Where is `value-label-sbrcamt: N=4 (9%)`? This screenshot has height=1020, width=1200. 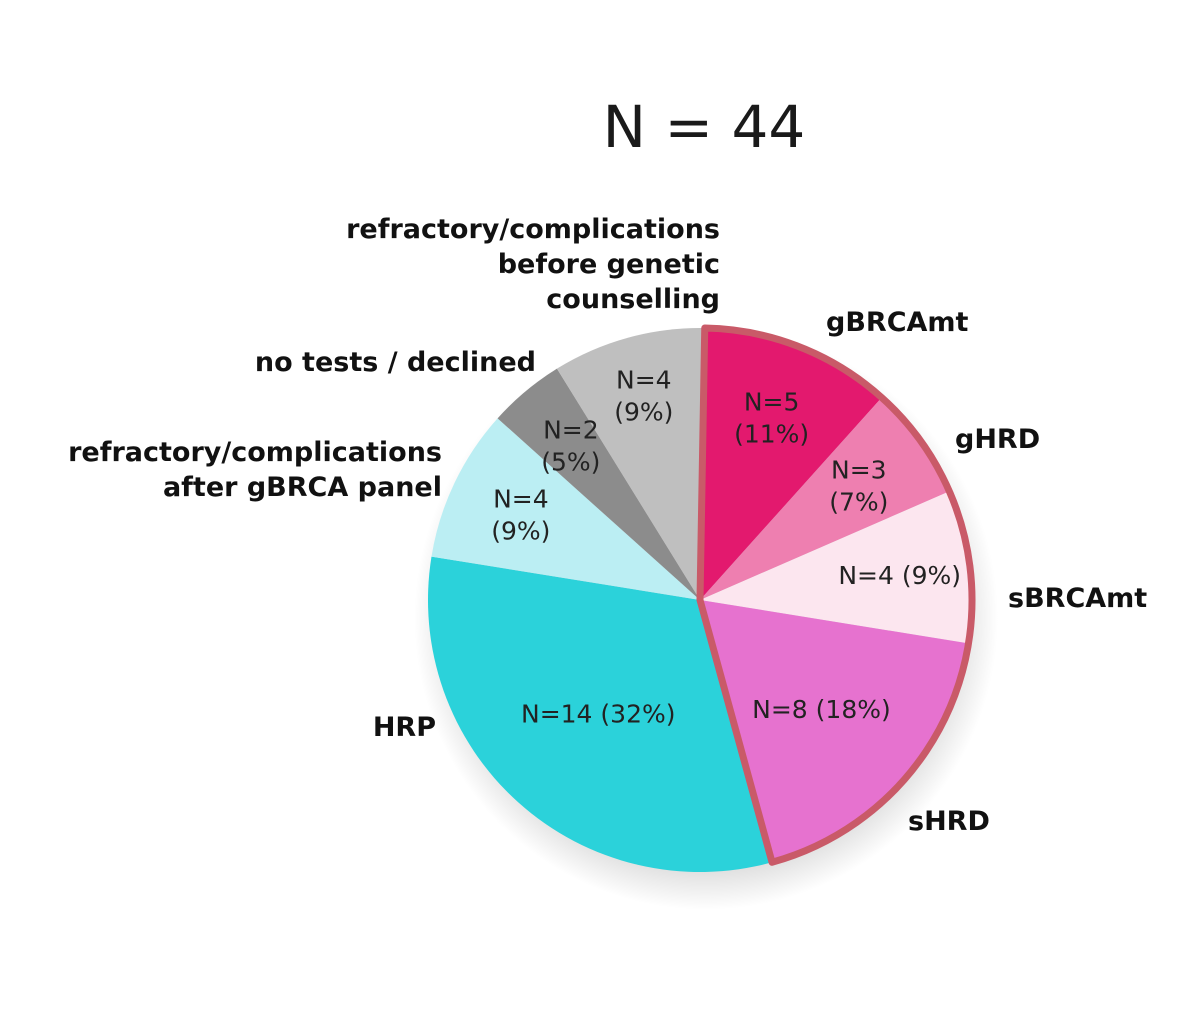 value-label-sbrcamt: N=4 (9%) is located at coordinates (899, 575).